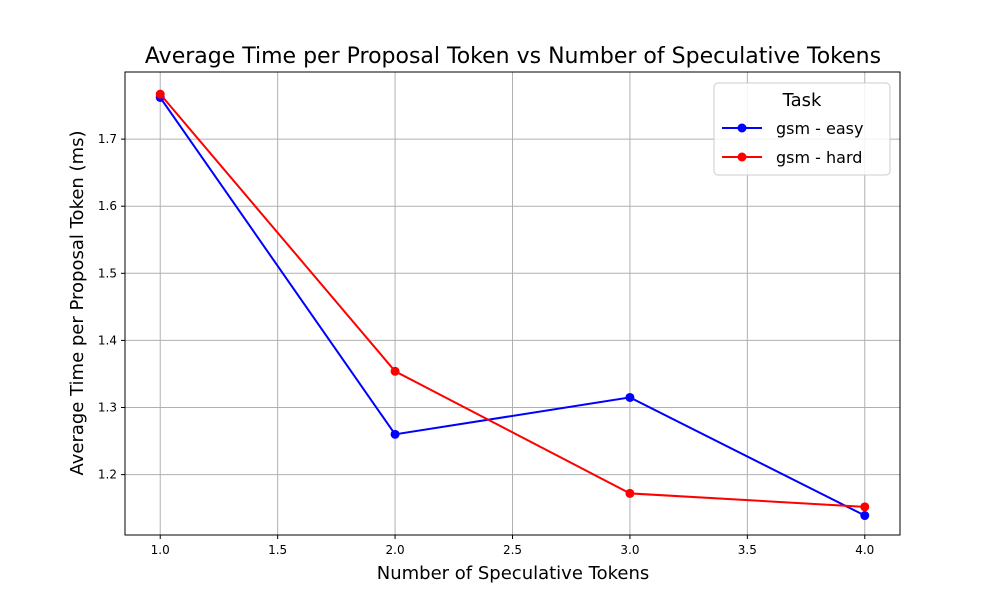 The height and width of the screenshot is (600, 1000). I want to click on x-tick-label: 4.0, so click(864, 550).